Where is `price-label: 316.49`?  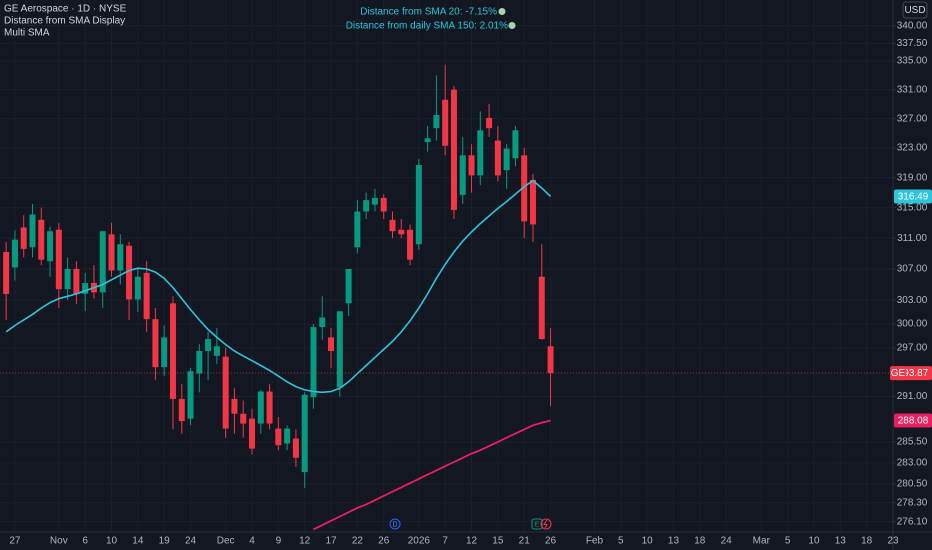
price-label: 316.49 is located at coordinates (913, 197).